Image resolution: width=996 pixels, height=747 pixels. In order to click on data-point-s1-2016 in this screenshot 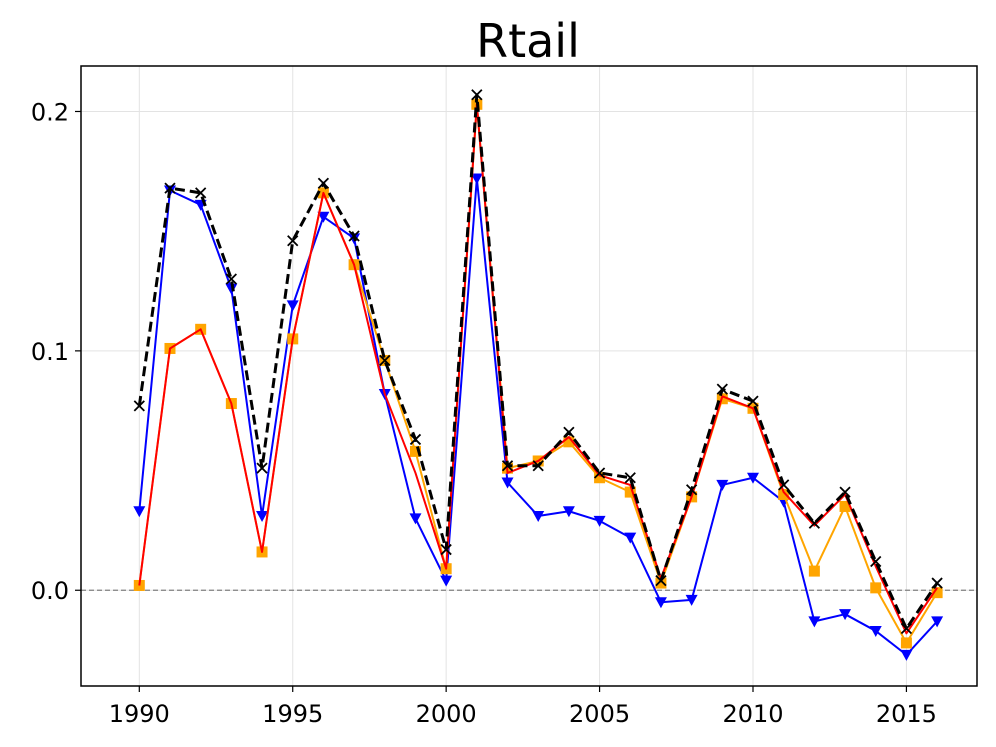, I will do `click(937, 593)`.